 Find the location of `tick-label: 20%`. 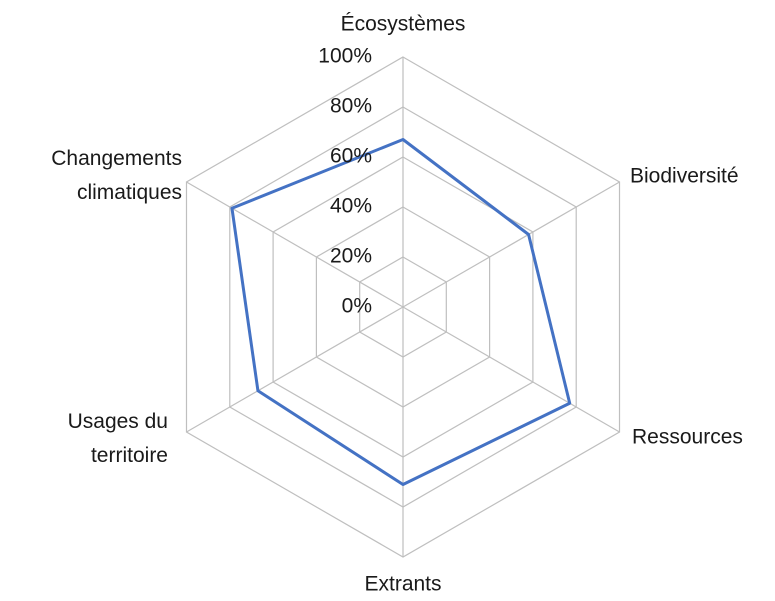

tick-label: 20% is located at coordinates (351, 256).